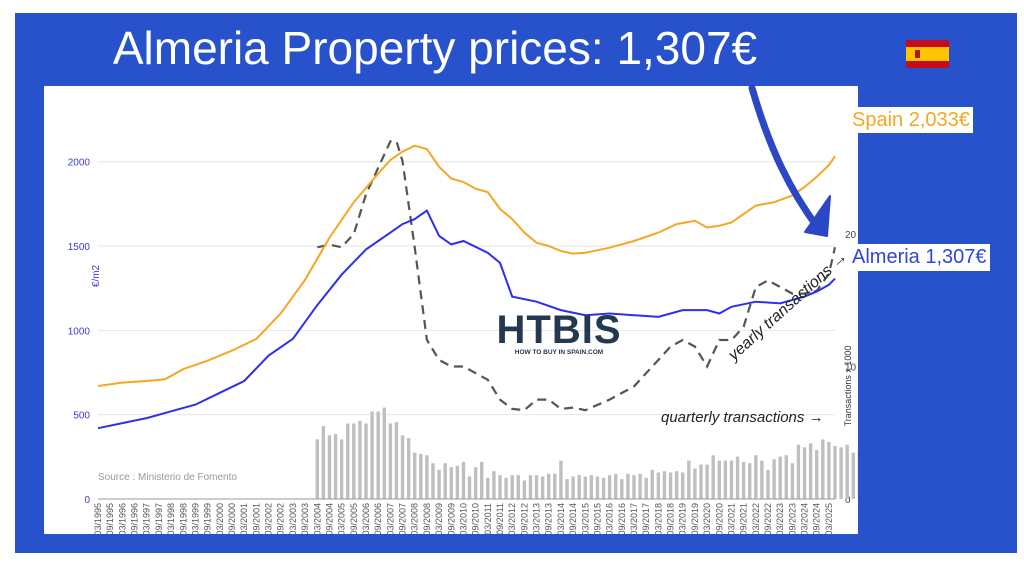 The image size is (1024, 566). What do you see at coordinates (87, 500) in the screenshot?
I see `y-tick-label-left: 0` at bounding box center [87, 500].